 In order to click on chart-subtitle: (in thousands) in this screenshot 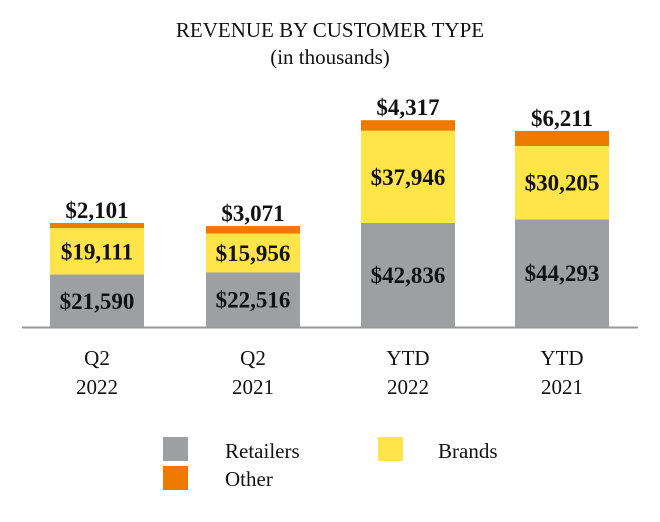, I will do `click(330, 57)`.